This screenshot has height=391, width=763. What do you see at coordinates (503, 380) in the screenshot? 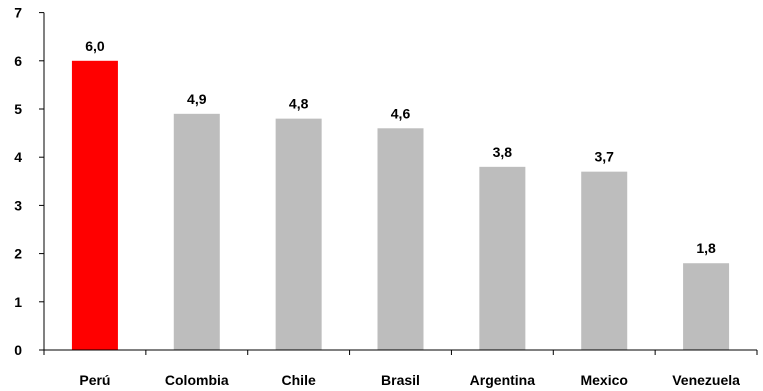
I see `x-tick-label-argentina: Argentina` at bounding box center [503, 380].